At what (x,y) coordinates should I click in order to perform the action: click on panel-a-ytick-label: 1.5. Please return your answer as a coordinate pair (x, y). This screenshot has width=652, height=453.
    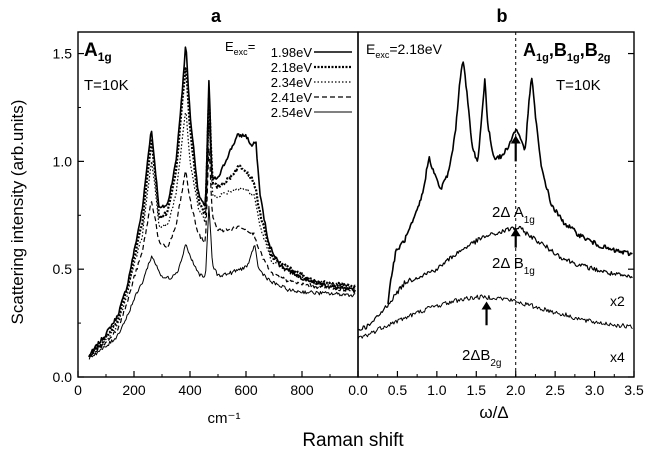
    Looking at the image, I should click on (63, 54).